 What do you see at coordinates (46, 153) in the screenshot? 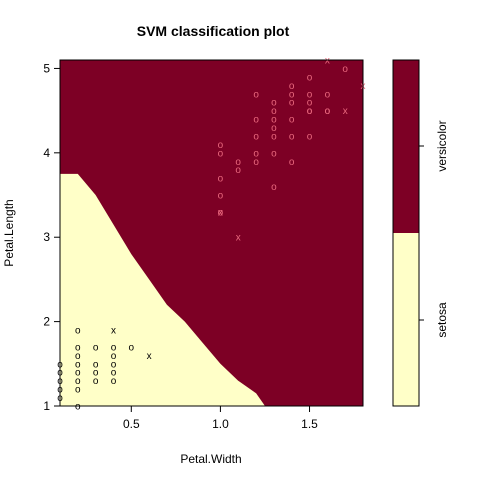
I see `y-tick-label: 4` at bounding box center [46, 153].